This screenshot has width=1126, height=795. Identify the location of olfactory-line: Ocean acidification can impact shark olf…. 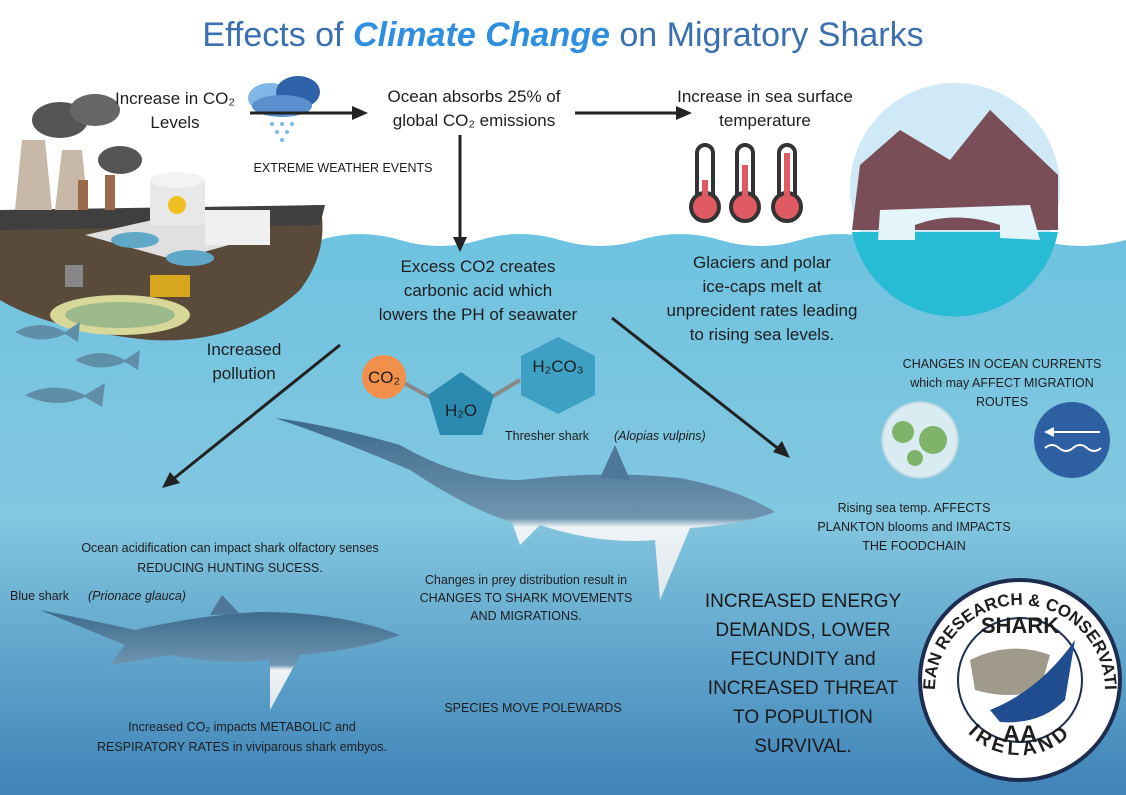
(229, 548).